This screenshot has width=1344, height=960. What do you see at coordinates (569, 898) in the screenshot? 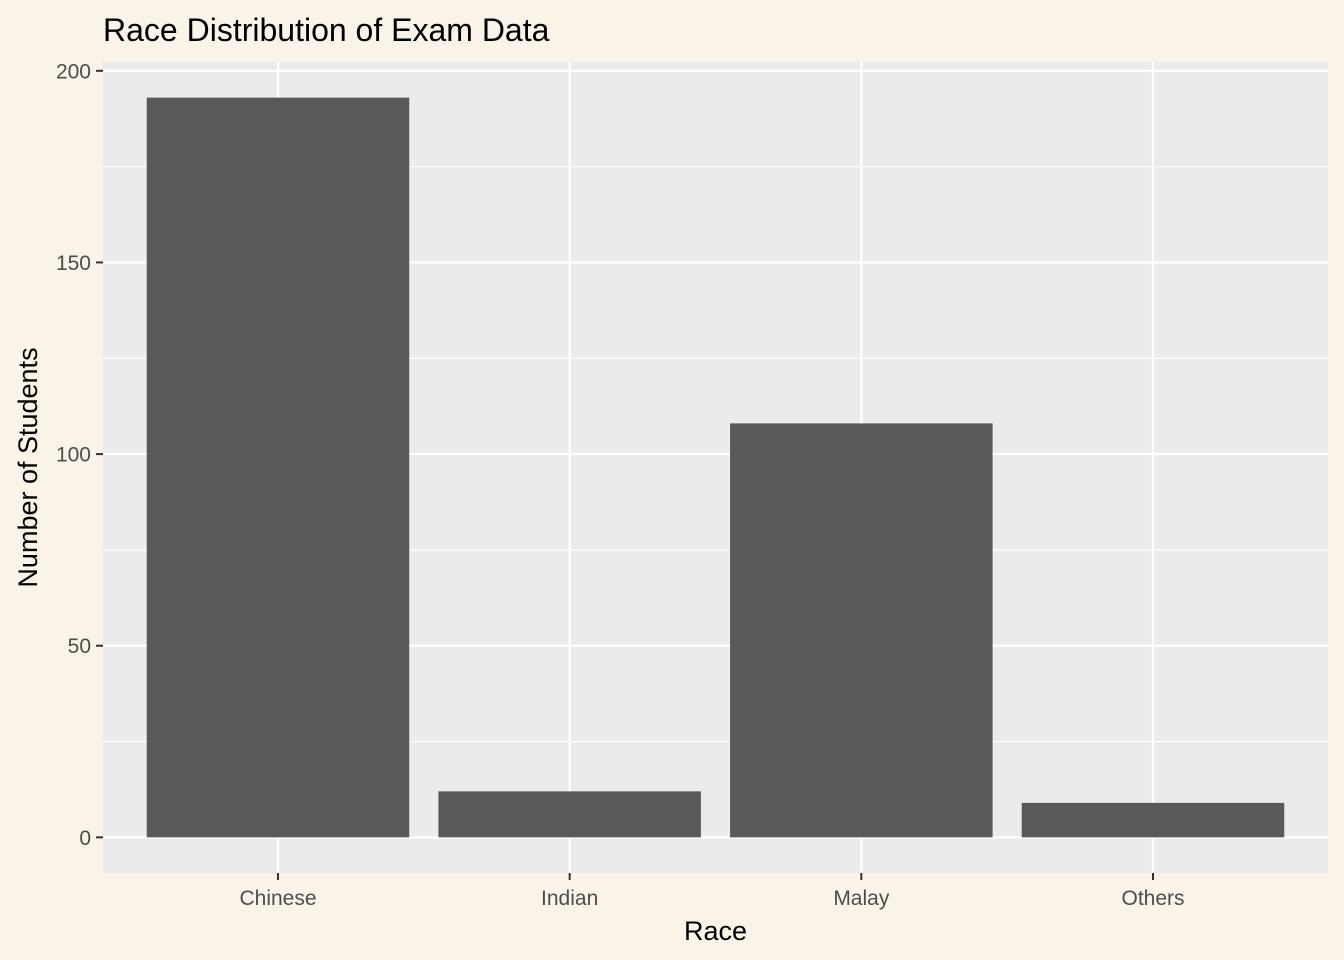
I see `x-tick-label: Indian` at bounding box center [569, 898].